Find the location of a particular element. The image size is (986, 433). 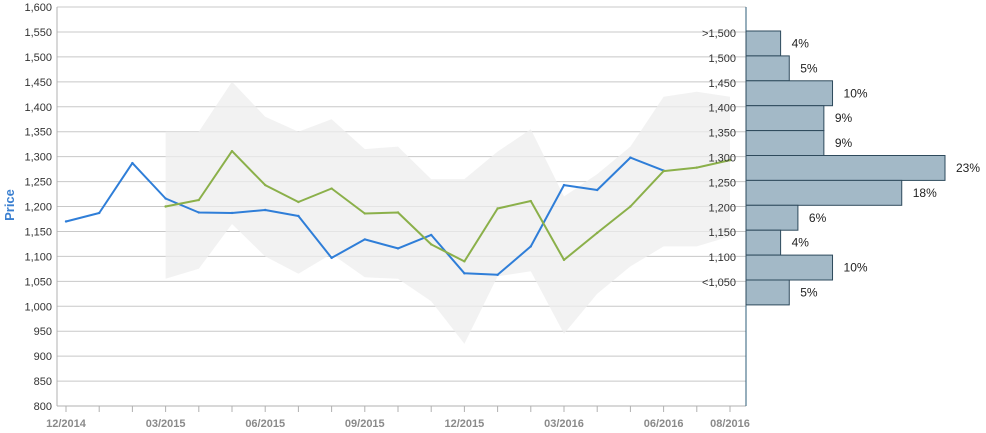

x-tick-label: 06/2016 is located at coordinates (664, 424).